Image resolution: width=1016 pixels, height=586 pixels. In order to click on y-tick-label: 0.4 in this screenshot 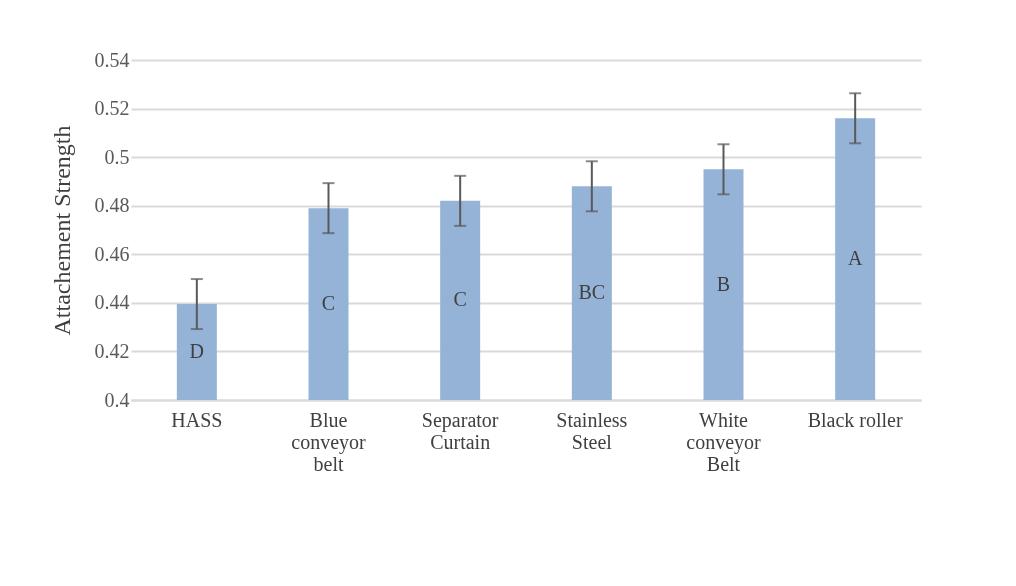, I will do `click(117, 399)`.